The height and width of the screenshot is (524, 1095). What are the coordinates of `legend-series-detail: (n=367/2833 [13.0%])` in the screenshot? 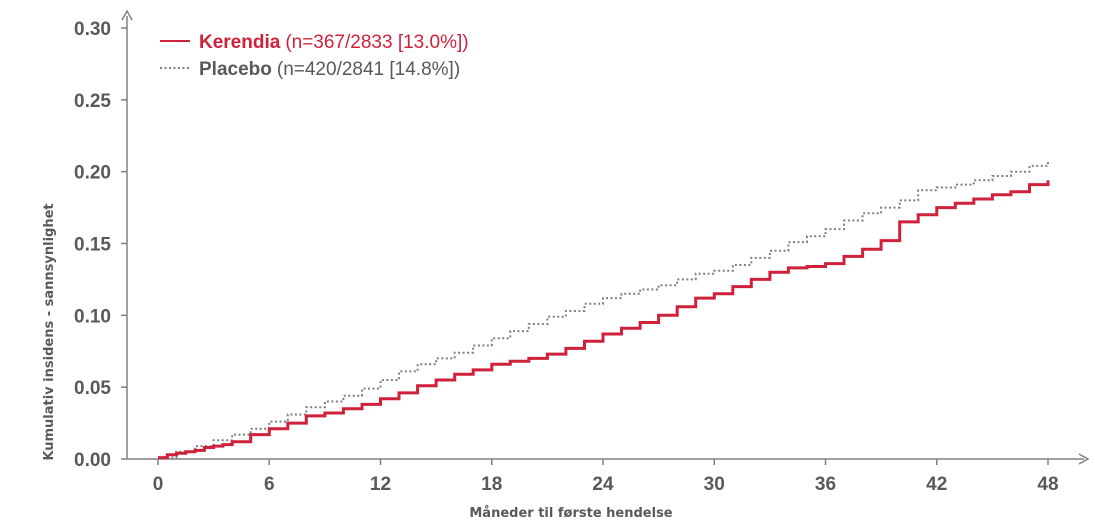 It's located at (376, 42).